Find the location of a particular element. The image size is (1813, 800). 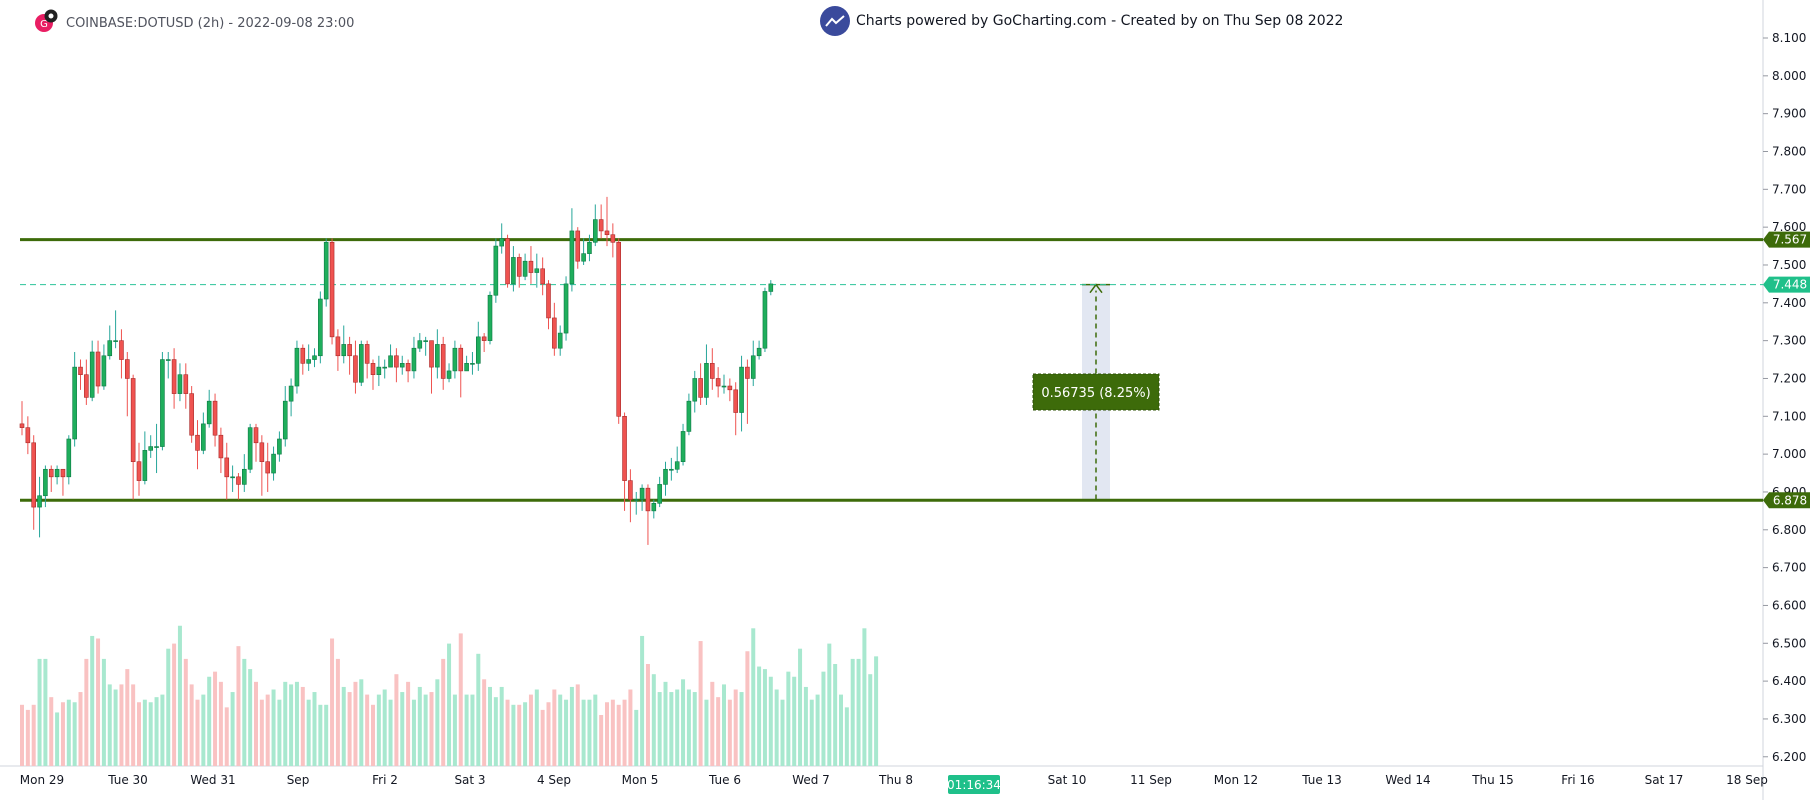

y-tick-label: 7.700 is located at coordinates (1789, 189).